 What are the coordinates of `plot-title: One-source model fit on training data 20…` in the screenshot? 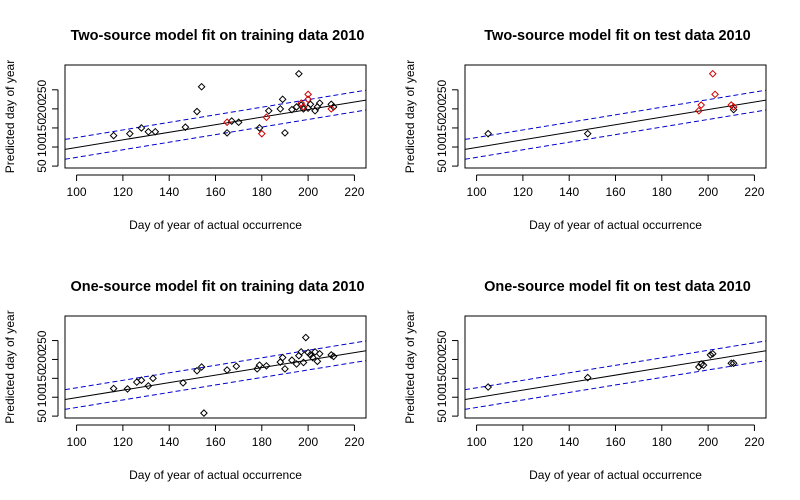 It's located at (217, 287).